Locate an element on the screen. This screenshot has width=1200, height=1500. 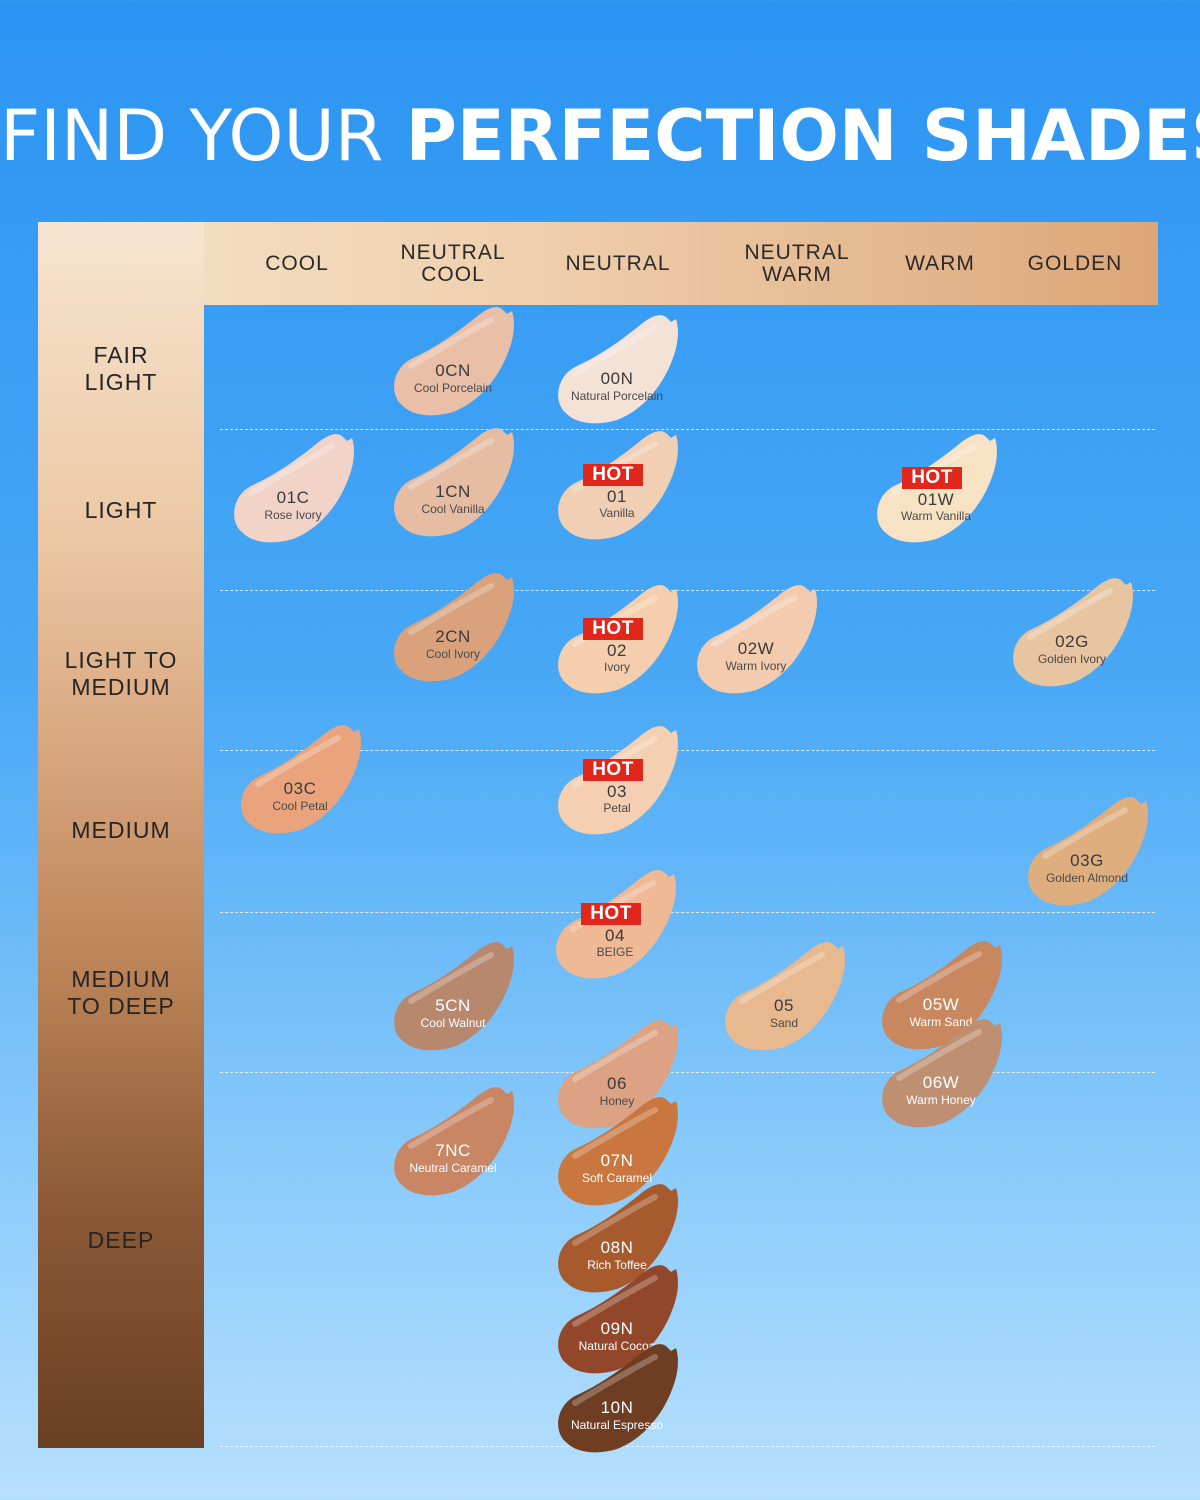
row-head-medium: MEDIUM is located at coordinates (121, 830).